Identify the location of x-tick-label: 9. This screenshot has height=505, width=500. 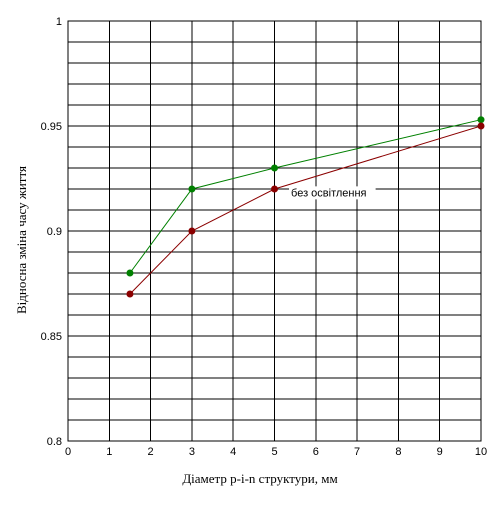
(440, 452).